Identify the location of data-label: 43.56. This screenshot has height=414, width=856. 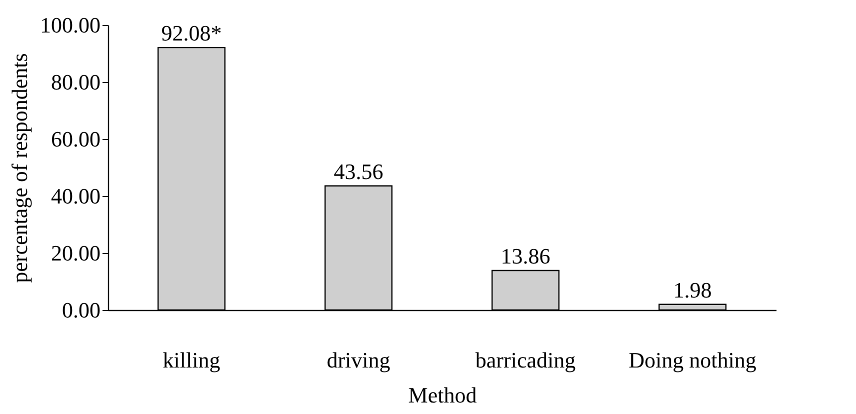
(359, 171).